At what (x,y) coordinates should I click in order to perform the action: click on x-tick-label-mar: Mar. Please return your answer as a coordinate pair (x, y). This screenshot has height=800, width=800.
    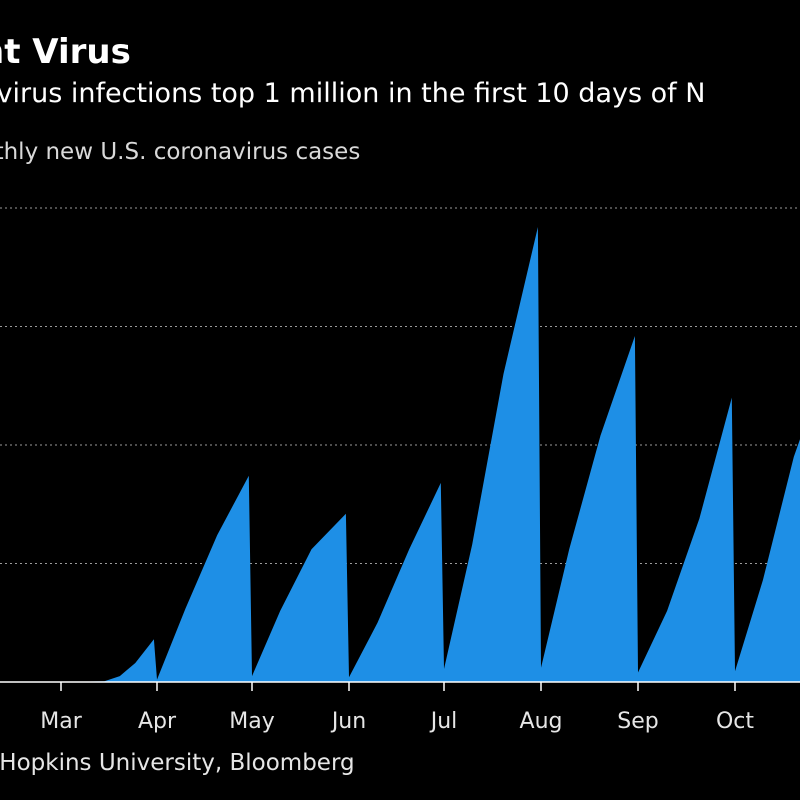
    Looking at the image, I should click on (61, 721).